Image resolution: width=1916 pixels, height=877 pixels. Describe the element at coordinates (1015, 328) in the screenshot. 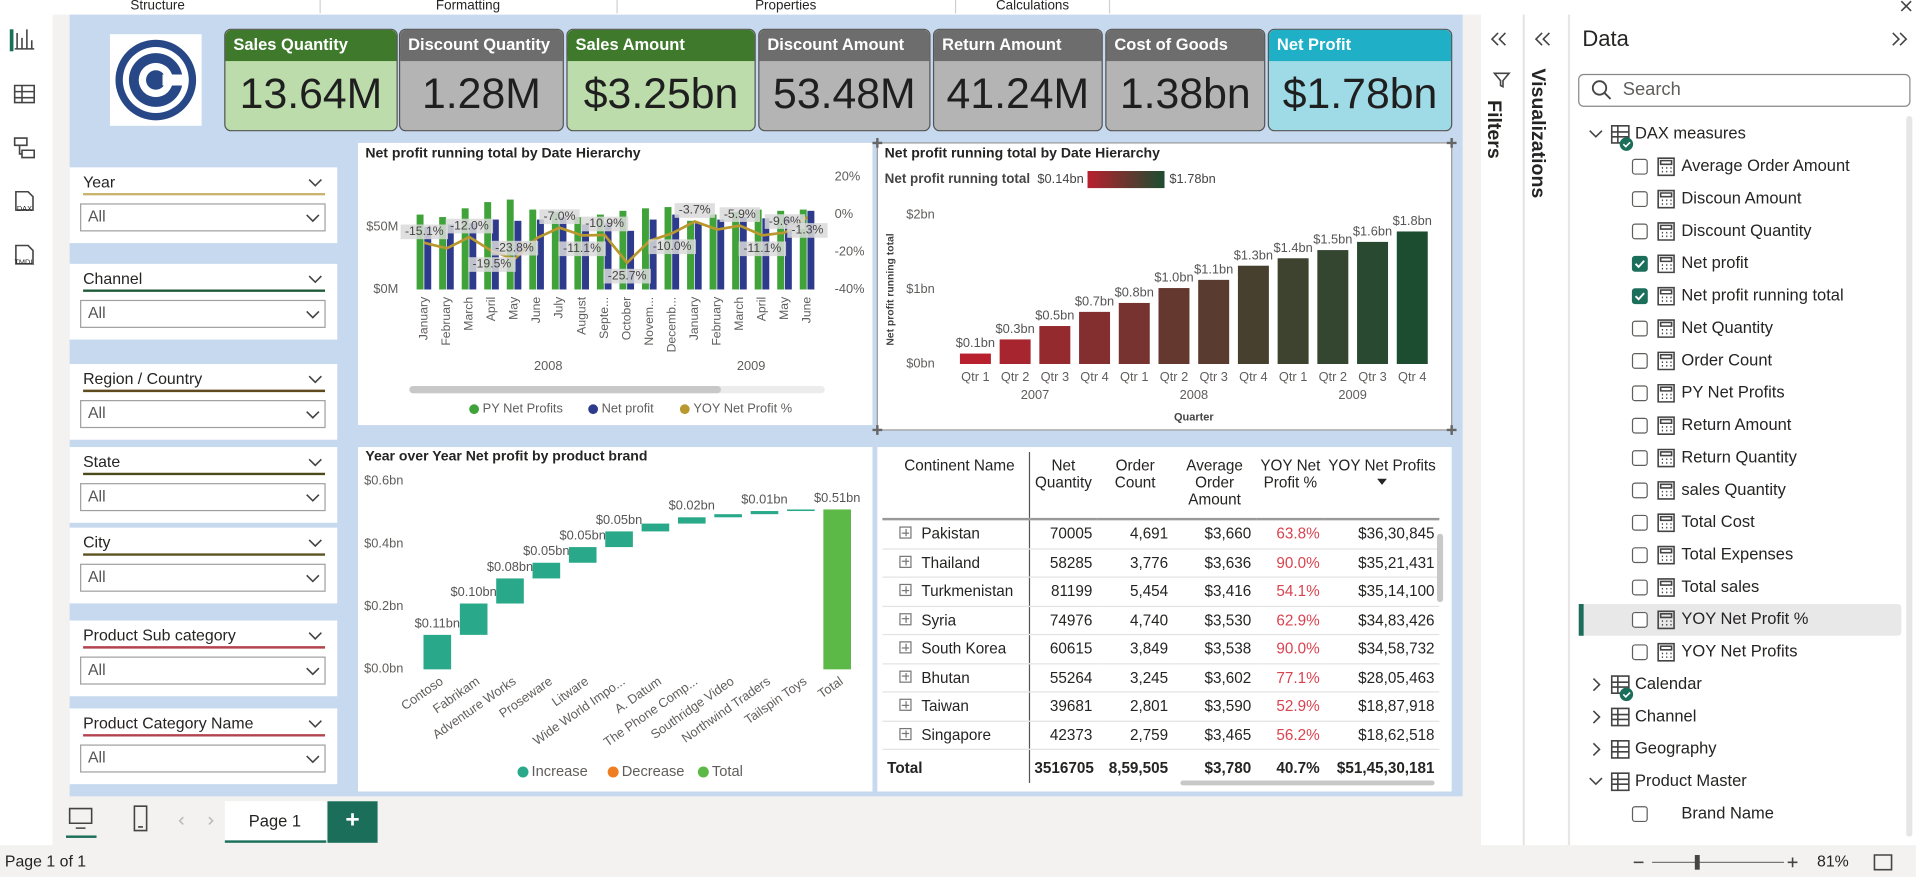

I see `data-label: $0.3bn` at that location.